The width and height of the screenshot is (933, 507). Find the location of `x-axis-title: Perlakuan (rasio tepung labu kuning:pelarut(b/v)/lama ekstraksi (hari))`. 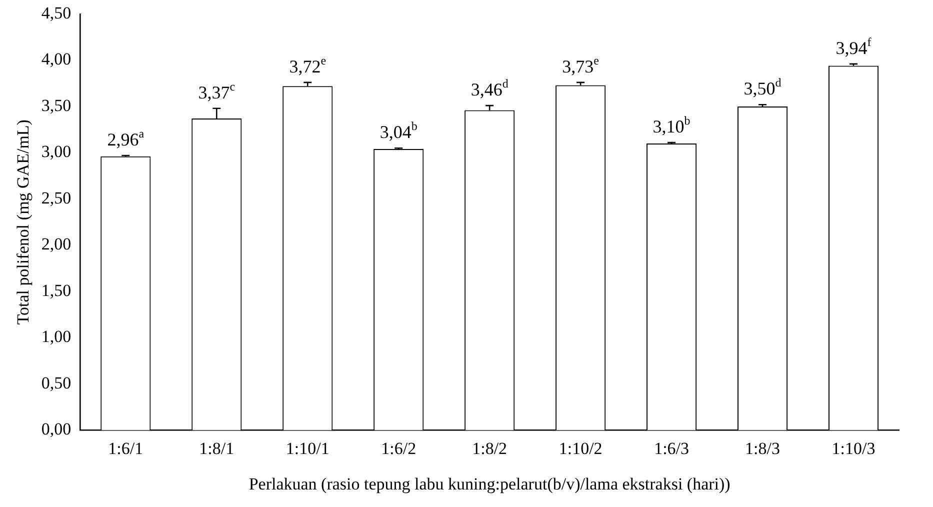

x-axis-title: Perlakuan (rasio tepung labu kuning:pelarut(b/v)/lama ekstraksi (hari)) is located at coordinates (489, 484).